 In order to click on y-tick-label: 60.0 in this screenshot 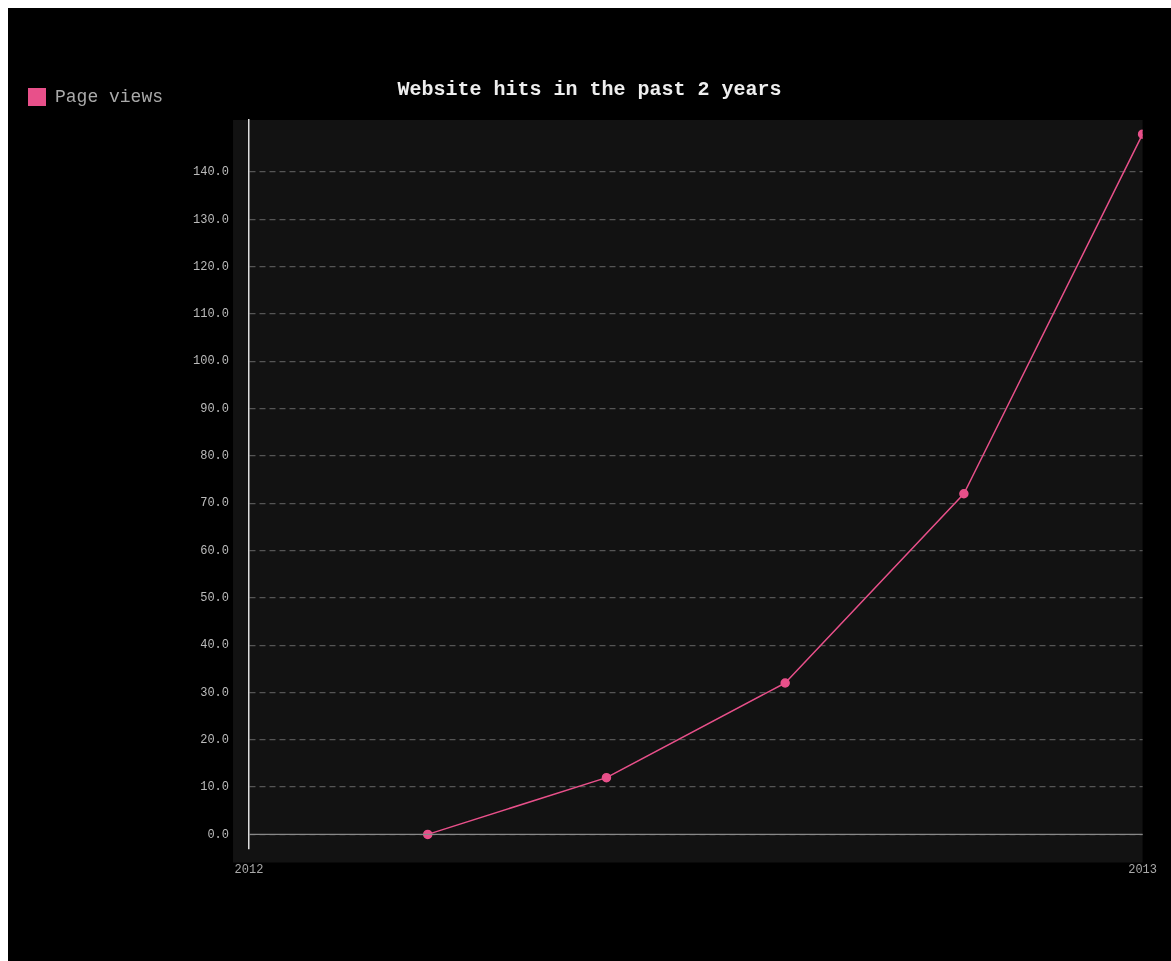, I will do `click(215, 550)`.